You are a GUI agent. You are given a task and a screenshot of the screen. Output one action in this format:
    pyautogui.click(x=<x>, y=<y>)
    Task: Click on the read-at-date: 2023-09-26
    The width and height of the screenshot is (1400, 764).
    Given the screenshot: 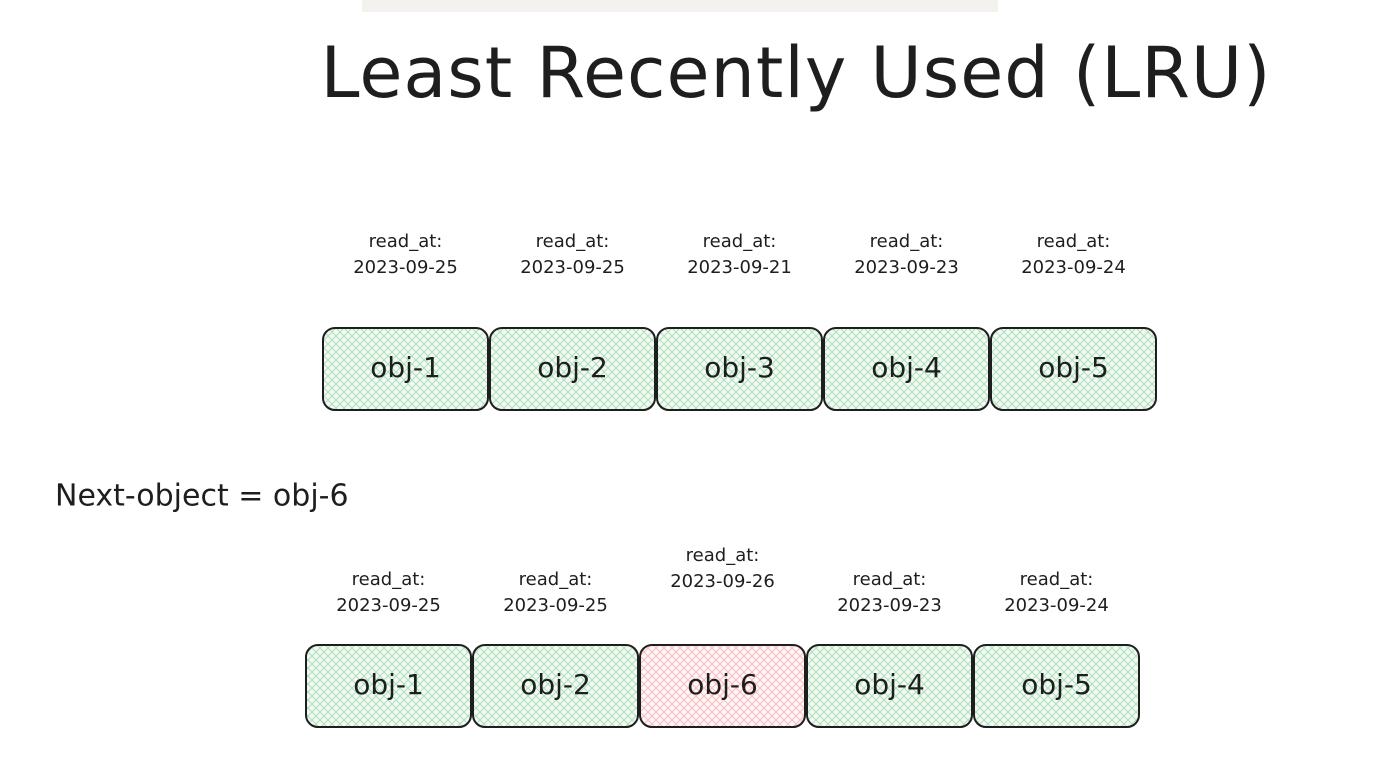 What is the action you would take?
    pyautogui.click(x=722, y=581)
    